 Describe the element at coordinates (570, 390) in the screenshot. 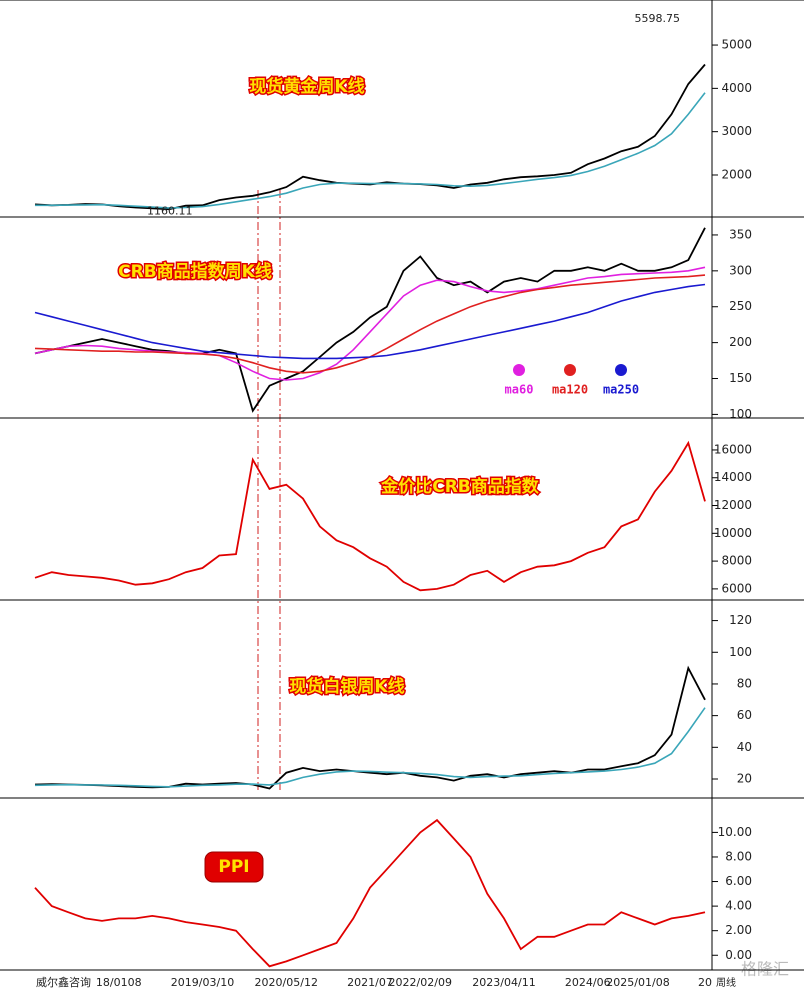

I see `legend-label: ma120` at that location.